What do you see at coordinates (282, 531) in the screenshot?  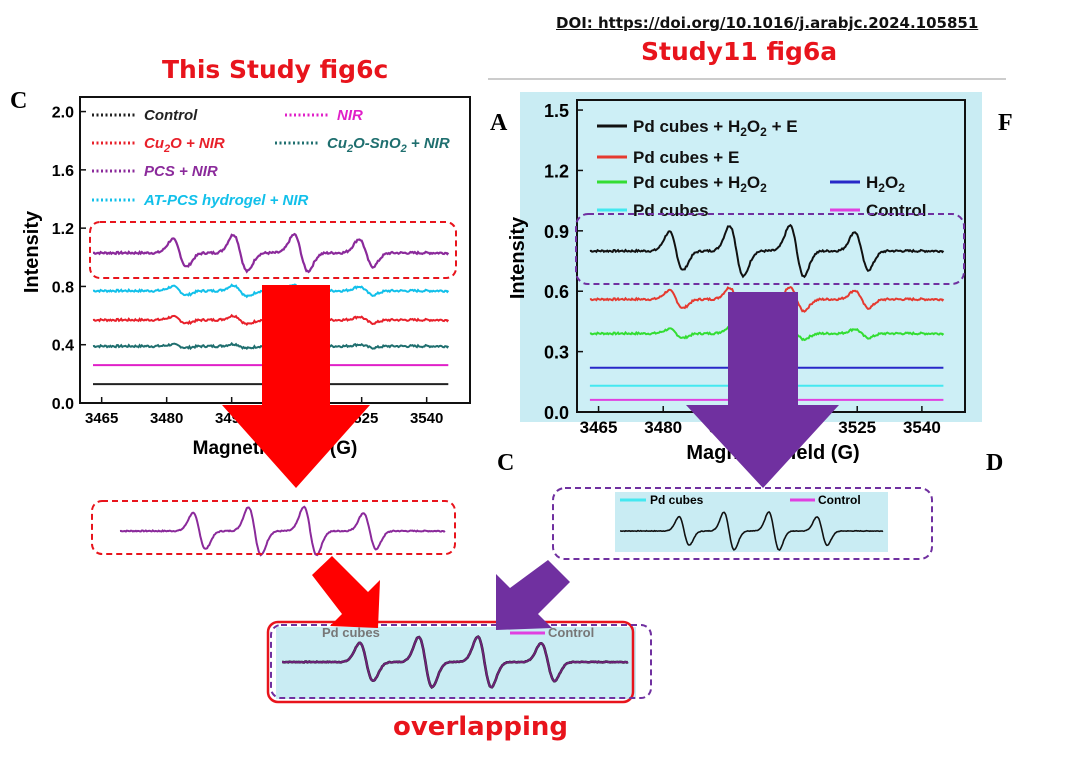 I see `left-crop-trace` at bounding box center [282, 531].